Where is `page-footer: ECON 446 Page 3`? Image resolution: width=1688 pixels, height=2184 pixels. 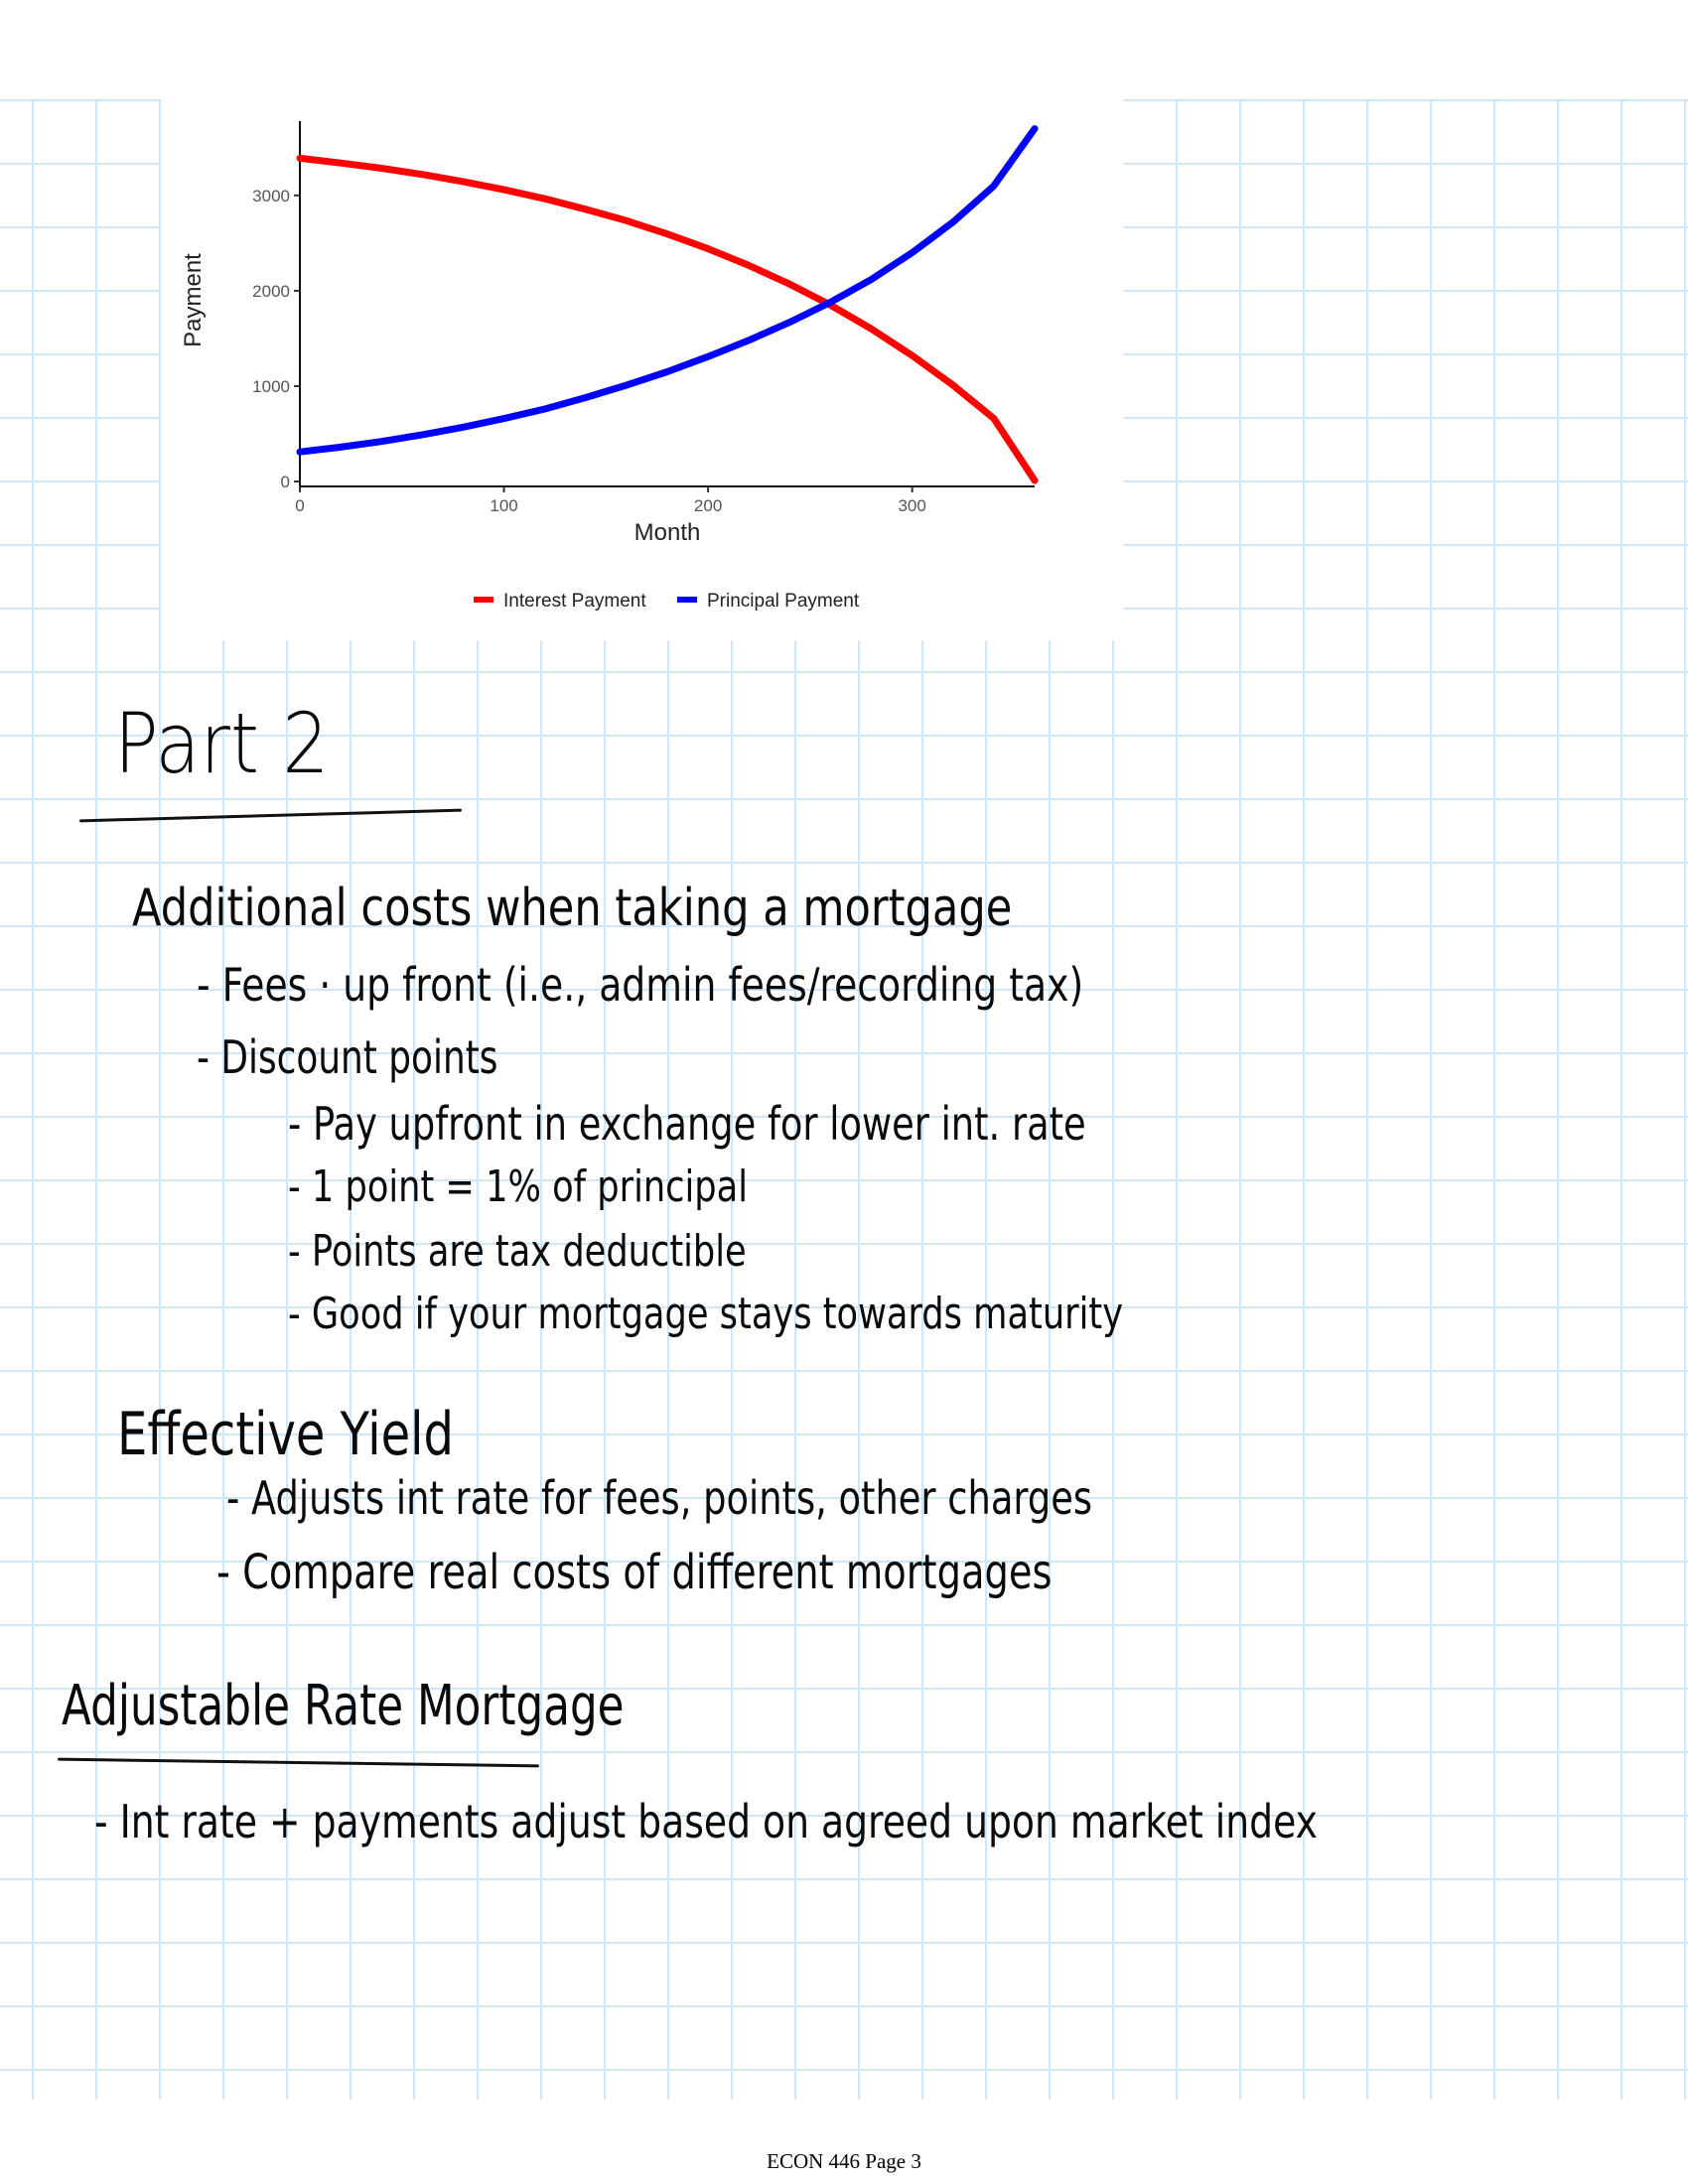
page-footer: ECON 446 Page 3 is located at coordinates (844, 2161).